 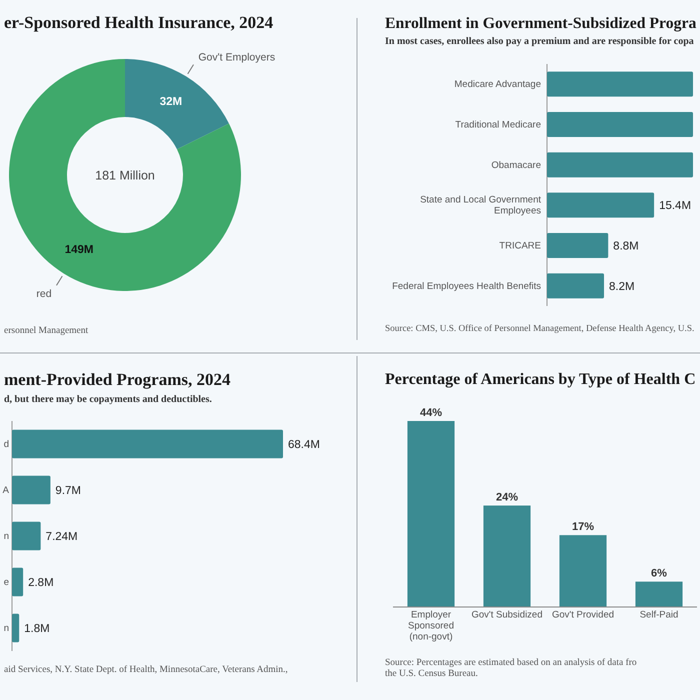 I want to click on data-label: 149M, so click(x=79, y=250).